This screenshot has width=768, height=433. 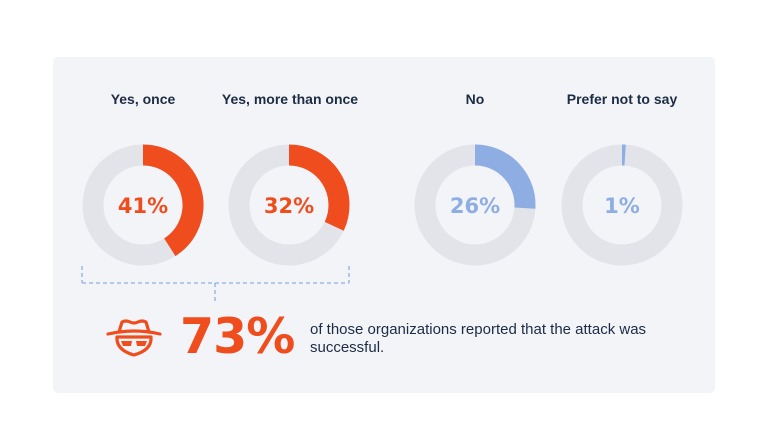 What do you see at coordinates (290, 99) in the screenshot?
I see `category-label-yes-more: Yes, more than once` at bounding box center [290, 99].